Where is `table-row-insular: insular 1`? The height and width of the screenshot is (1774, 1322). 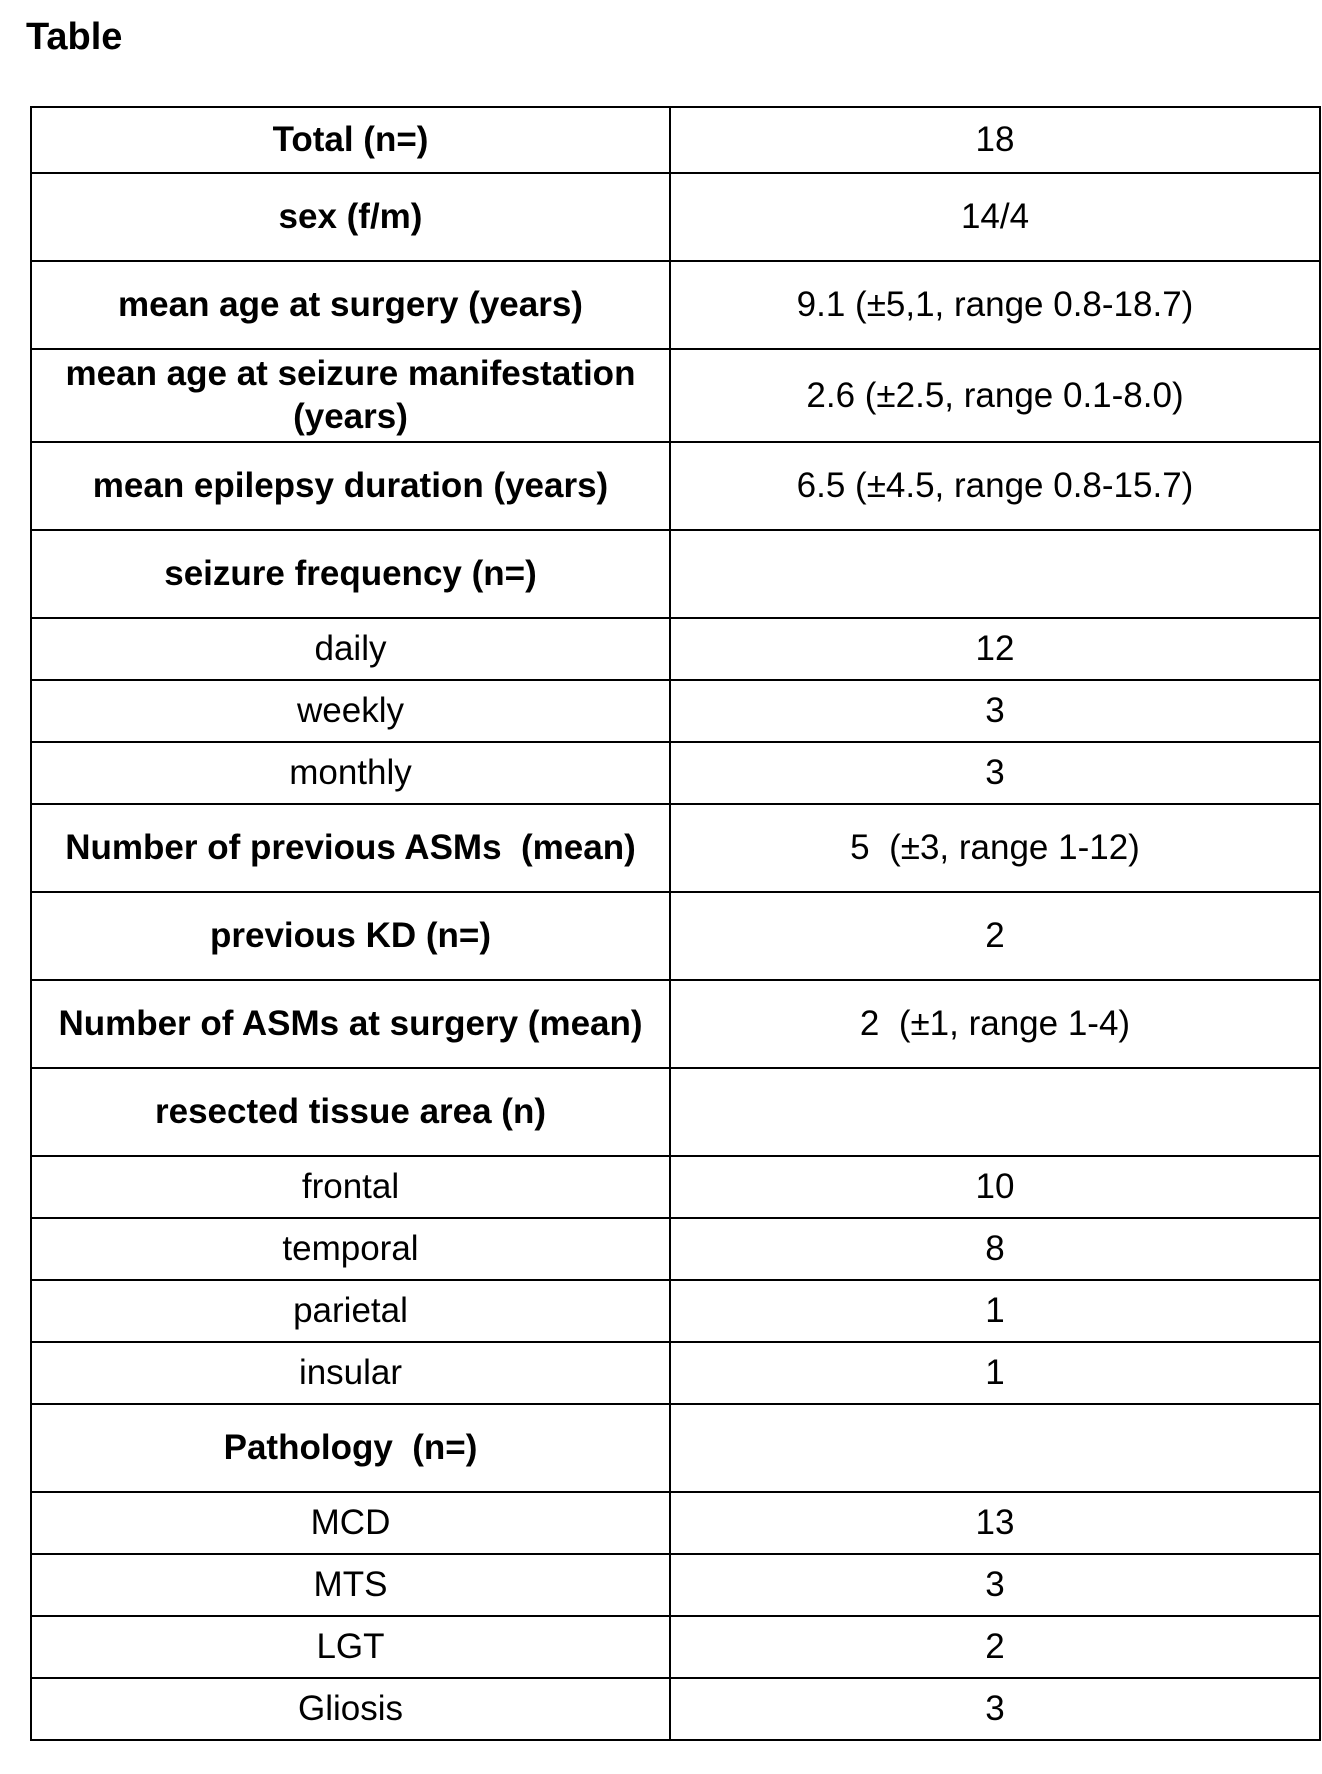 table-row-insular: insular 1 is located at coordinates (675, 1373).